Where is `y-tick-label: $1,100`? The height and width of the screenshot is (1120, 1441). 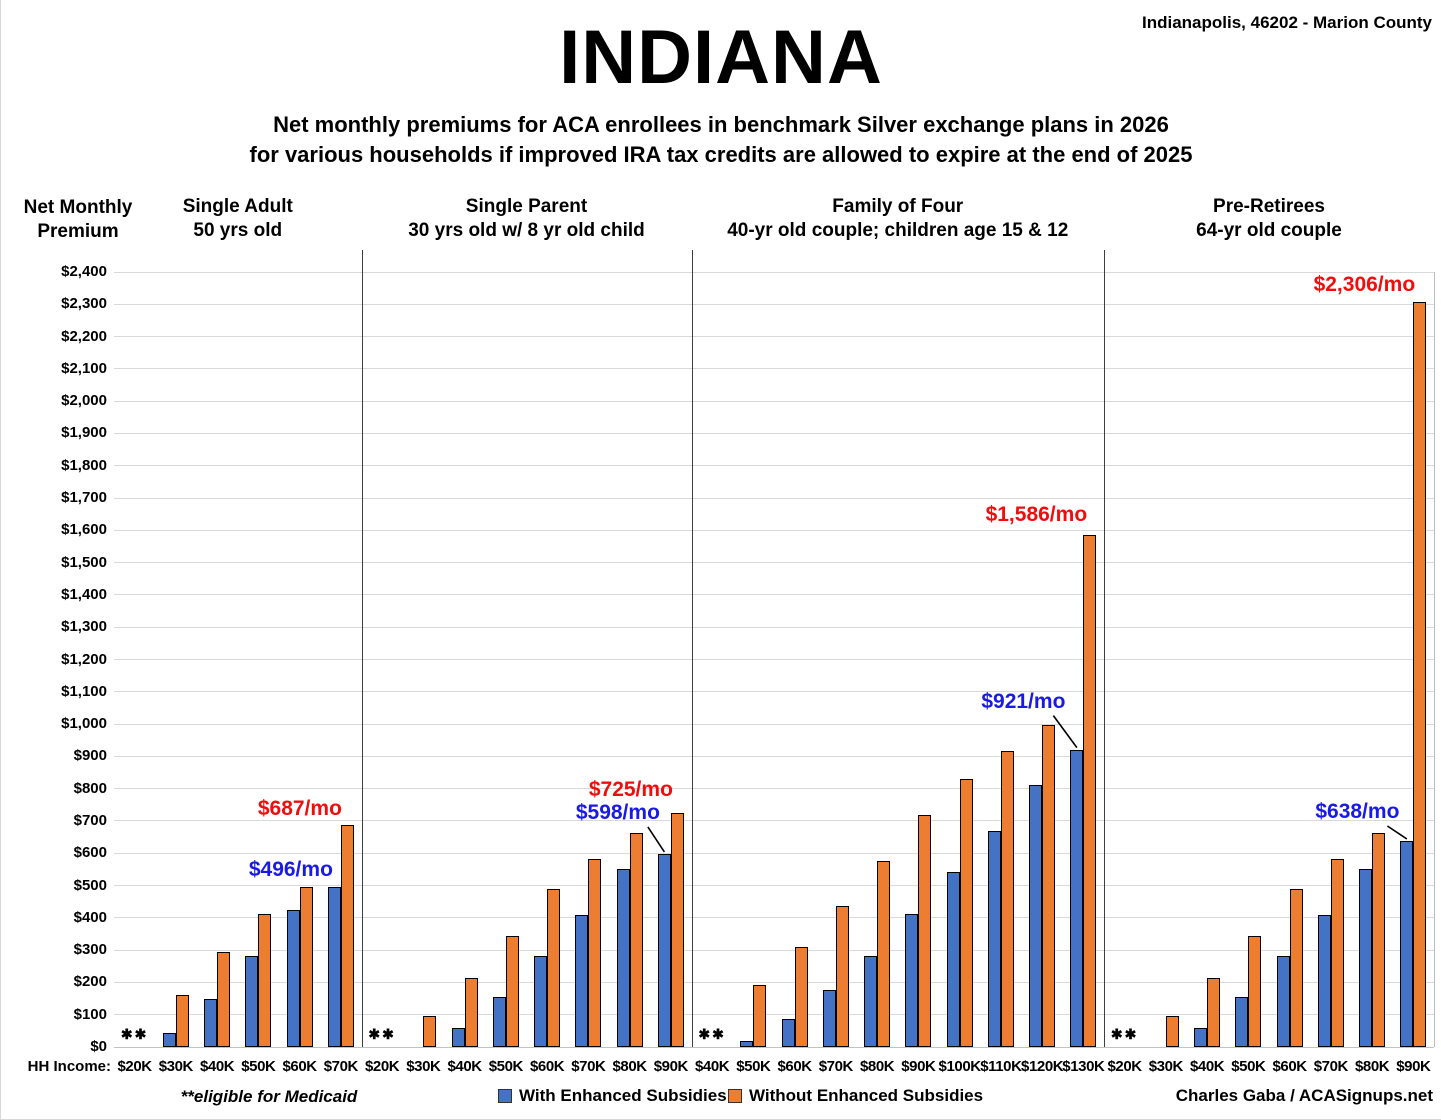
y-tick-label: $1,100 is located at coordinates (84, 691).